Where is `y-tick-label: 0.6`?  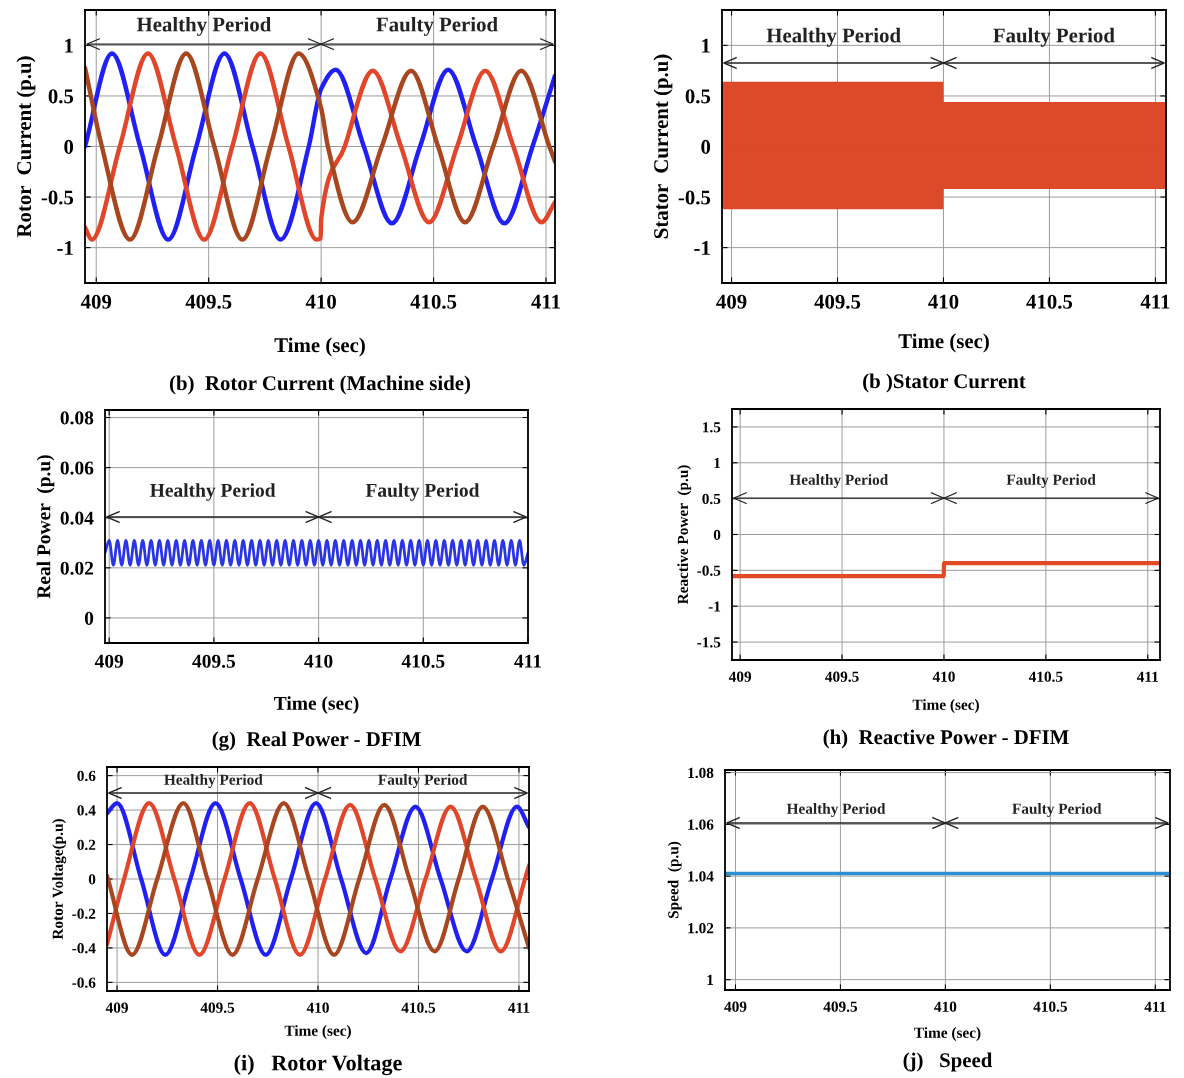 y-tick-label: 0.6 is located at coordinates (86, 776).